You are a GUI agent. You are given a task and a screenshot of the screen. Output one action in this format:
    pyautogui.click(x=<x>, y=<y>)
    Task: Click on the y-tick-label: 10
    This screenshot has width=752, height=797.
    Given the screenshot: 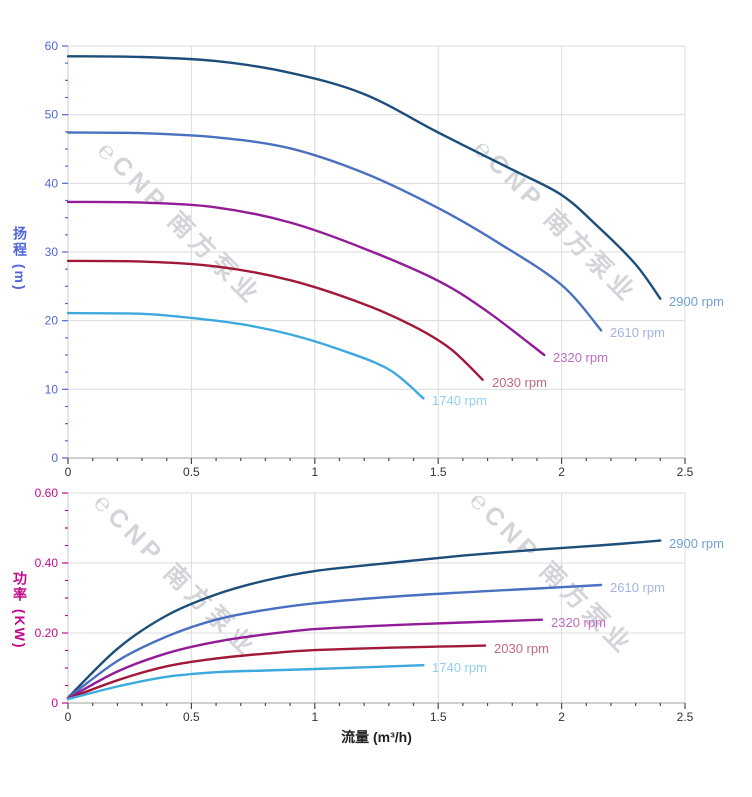 What is the action you would take?
    pyautogui.click(x=52, y=389)
    